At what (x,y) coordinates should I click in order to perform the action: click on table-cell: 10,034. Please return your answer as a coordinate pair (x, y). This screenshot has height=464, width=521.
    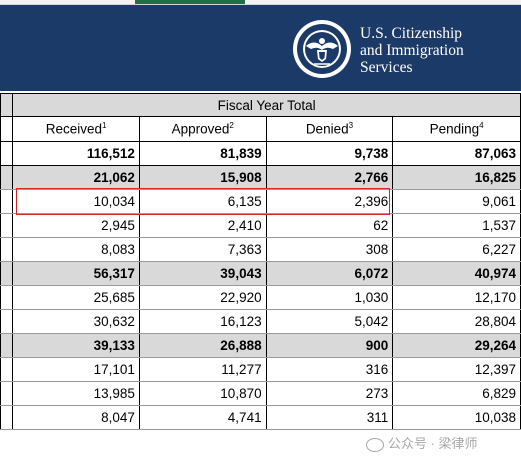
    Looking at the image, I should click on (76, 201).